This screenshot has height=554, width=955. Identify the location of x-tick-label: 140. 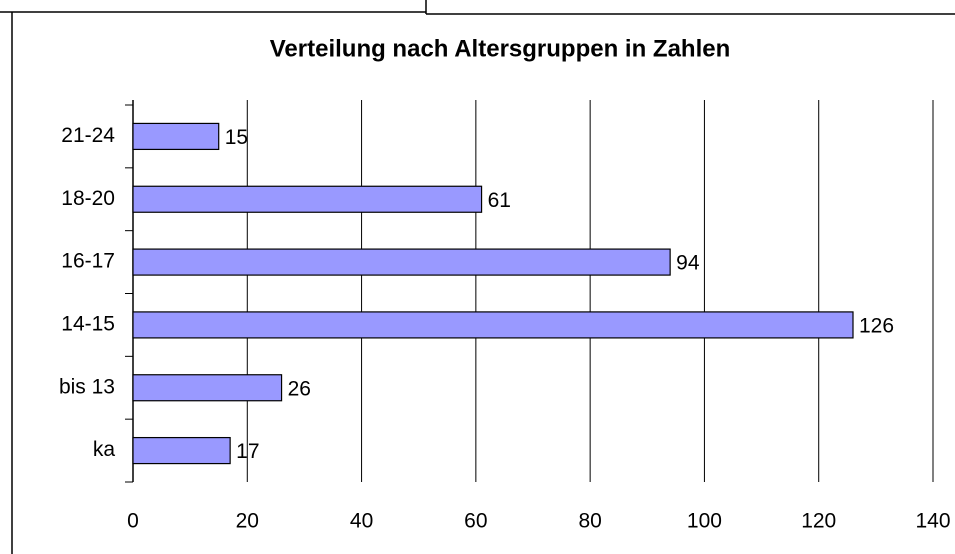
(932, 521).